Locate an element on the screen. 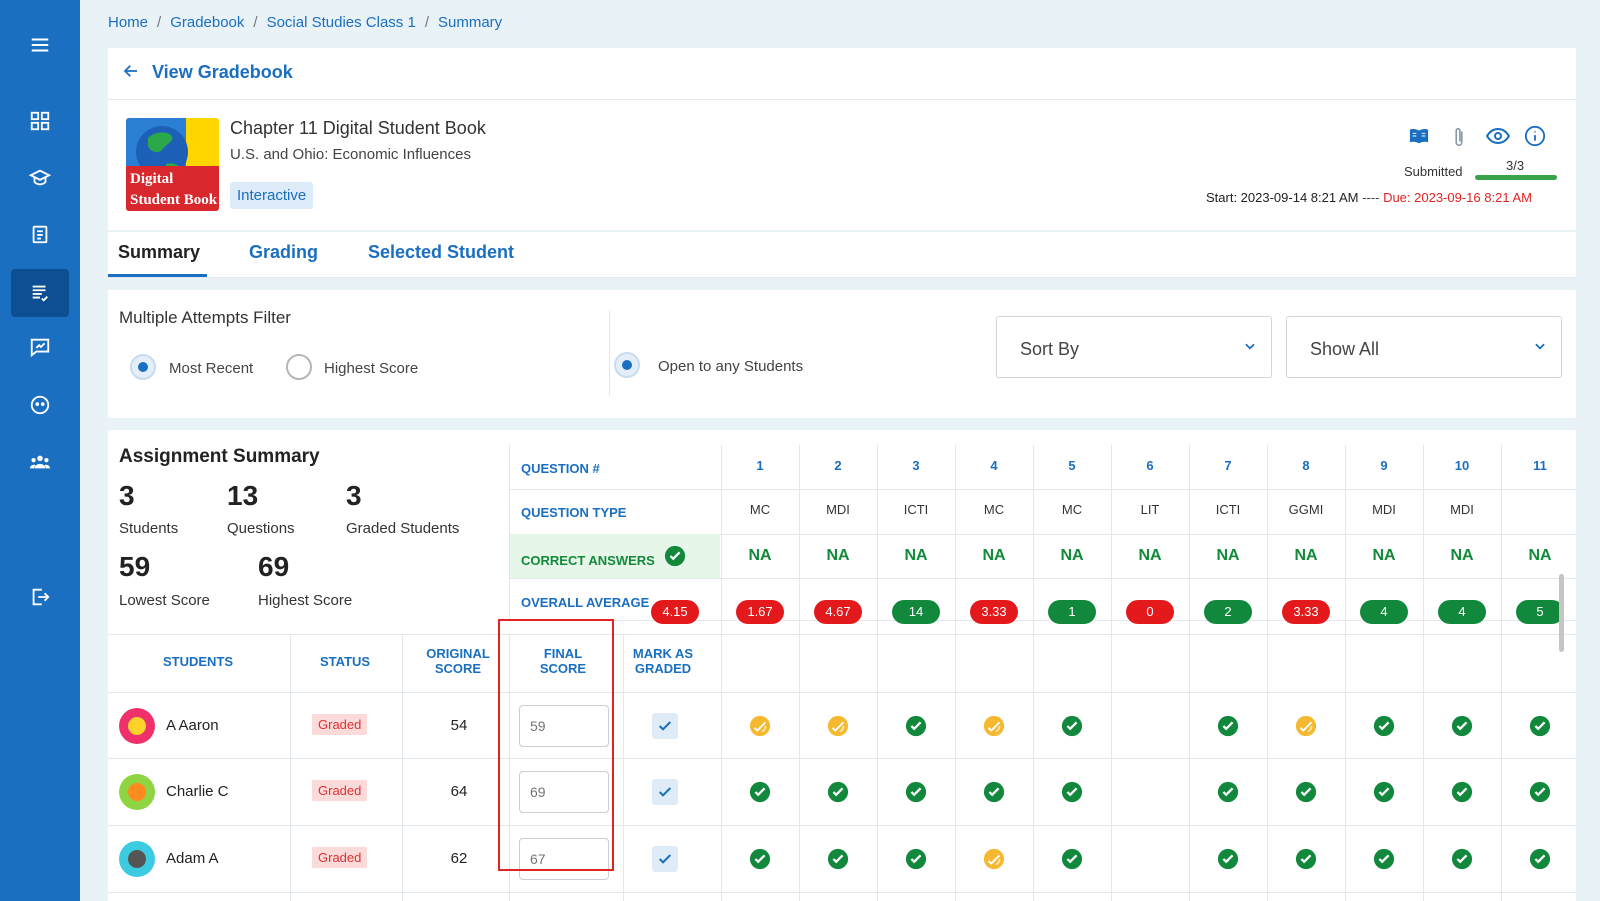 The width and height of the screenshot is (1600, 901). most-recent-radio is located at coordinates (143, 367).